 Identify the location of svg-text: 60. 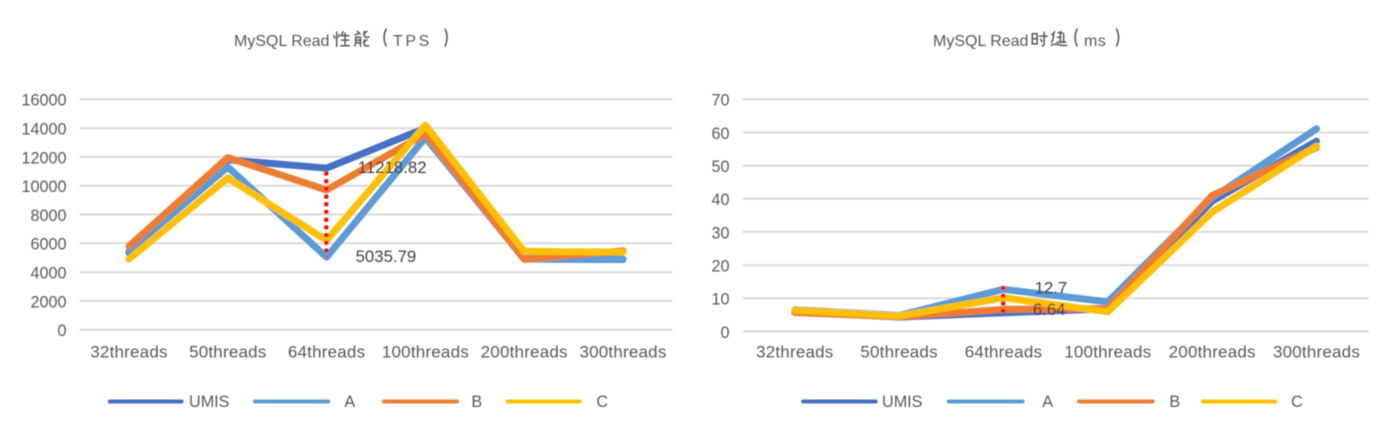
(720, 134).